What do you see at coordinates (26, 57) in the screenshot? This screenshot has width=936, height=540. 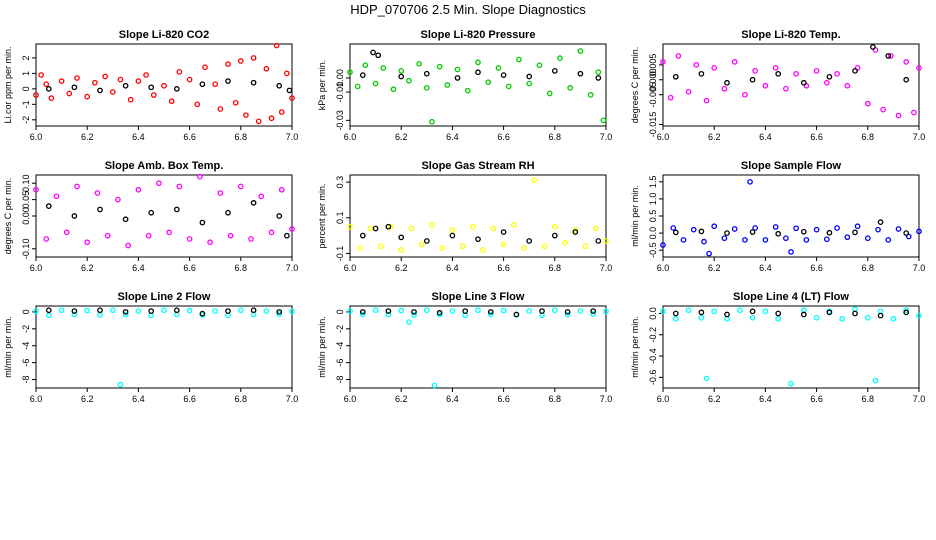 I see `y-tick-label: 2` at bounding box center [26, 57].